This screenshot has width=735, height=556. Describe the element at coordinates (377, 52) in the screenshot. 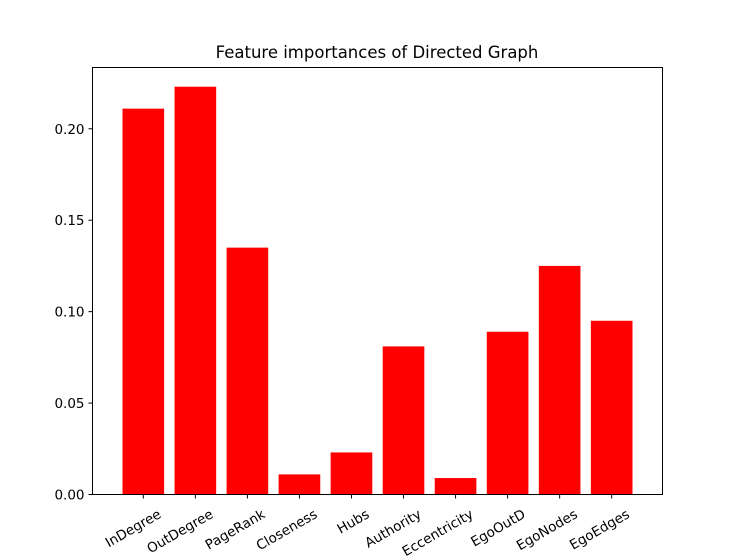

I see `chart-title: Feature importances of Directed Graph` at that location.